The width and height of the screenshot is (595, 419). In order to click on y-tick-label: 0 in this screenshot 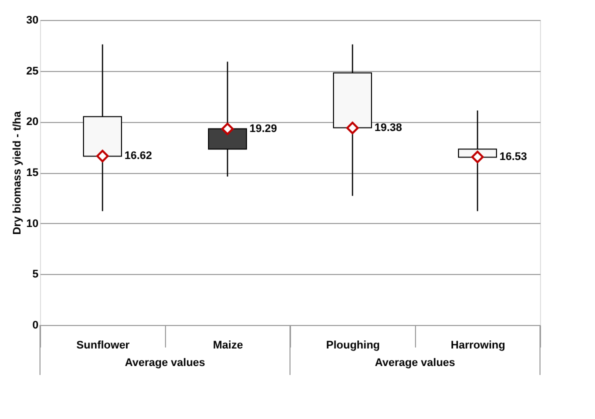, I will do `click(35, 326)`.